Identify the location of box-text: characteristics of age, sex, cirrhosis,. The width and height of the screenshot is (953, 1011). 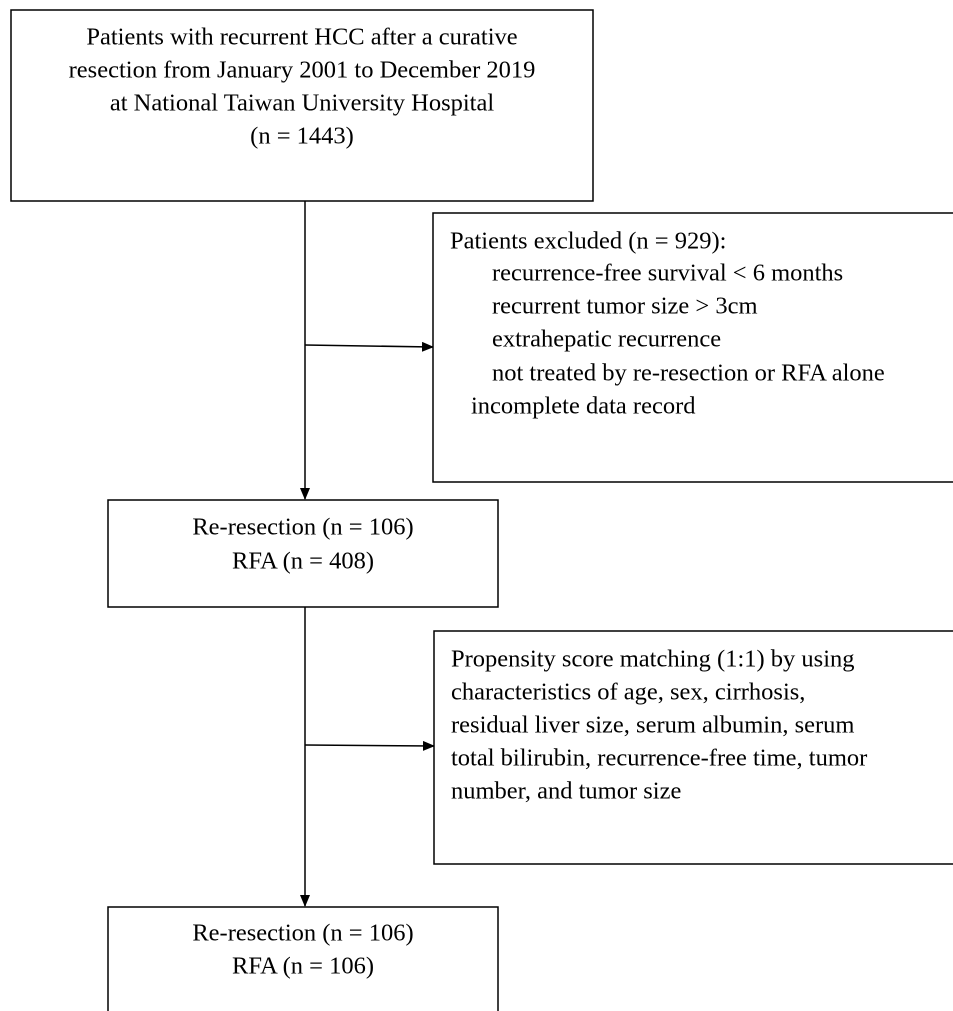
(628, 692).